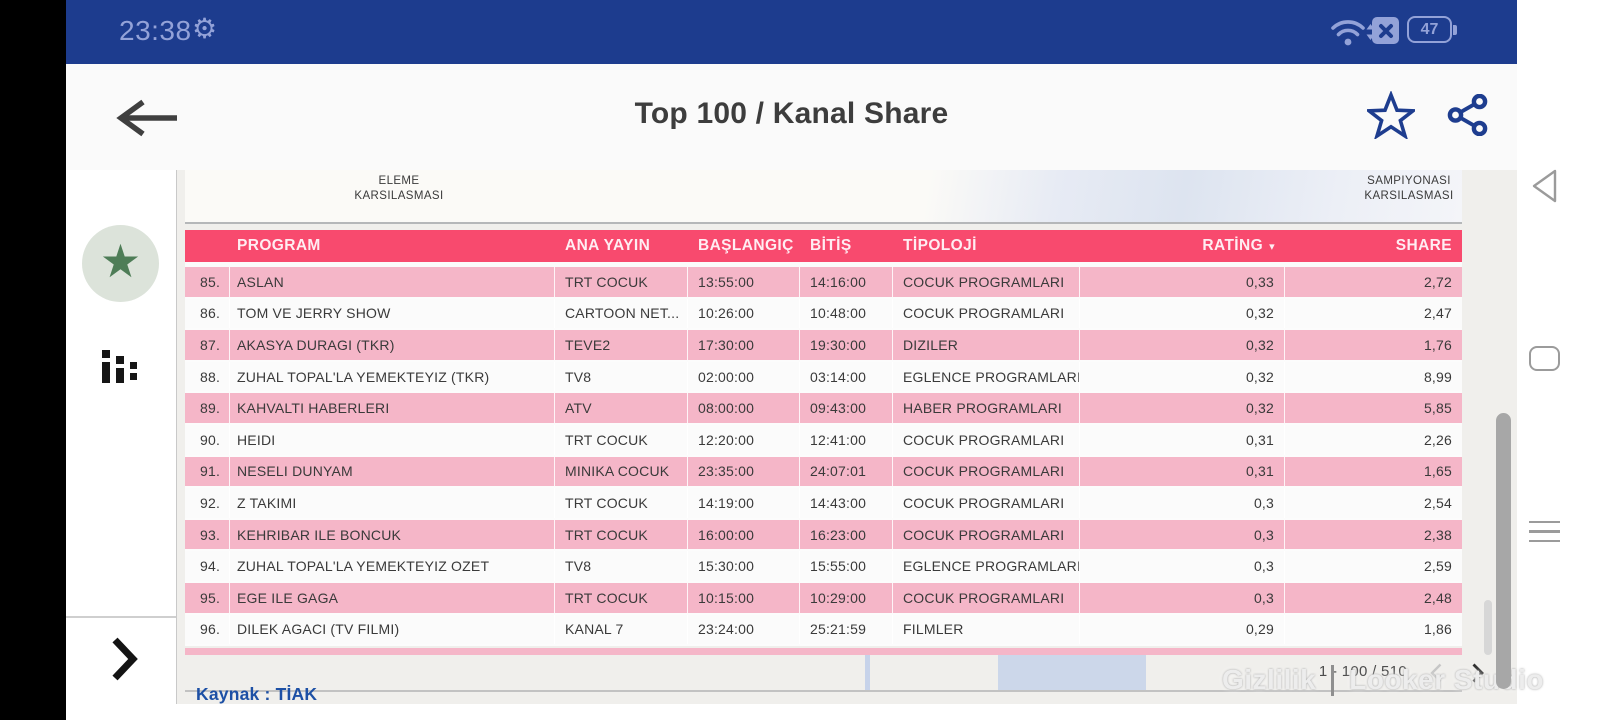 The image size is (1604, 720). What do you see at coordinates (846, 439) in the screenshot?
I see `row-end: 12:41:00` at bounding box center [846, 439].